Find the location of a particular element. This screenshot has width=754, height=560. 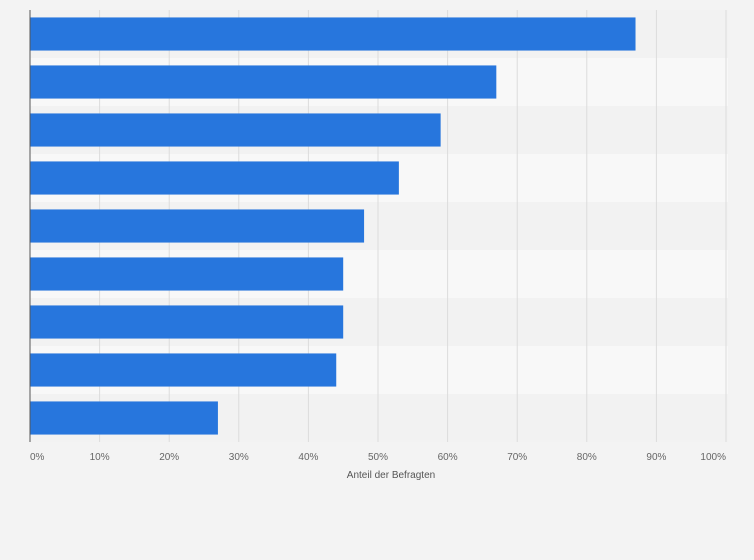

x-tick-label: 70% is located at coordinates (517, 457).